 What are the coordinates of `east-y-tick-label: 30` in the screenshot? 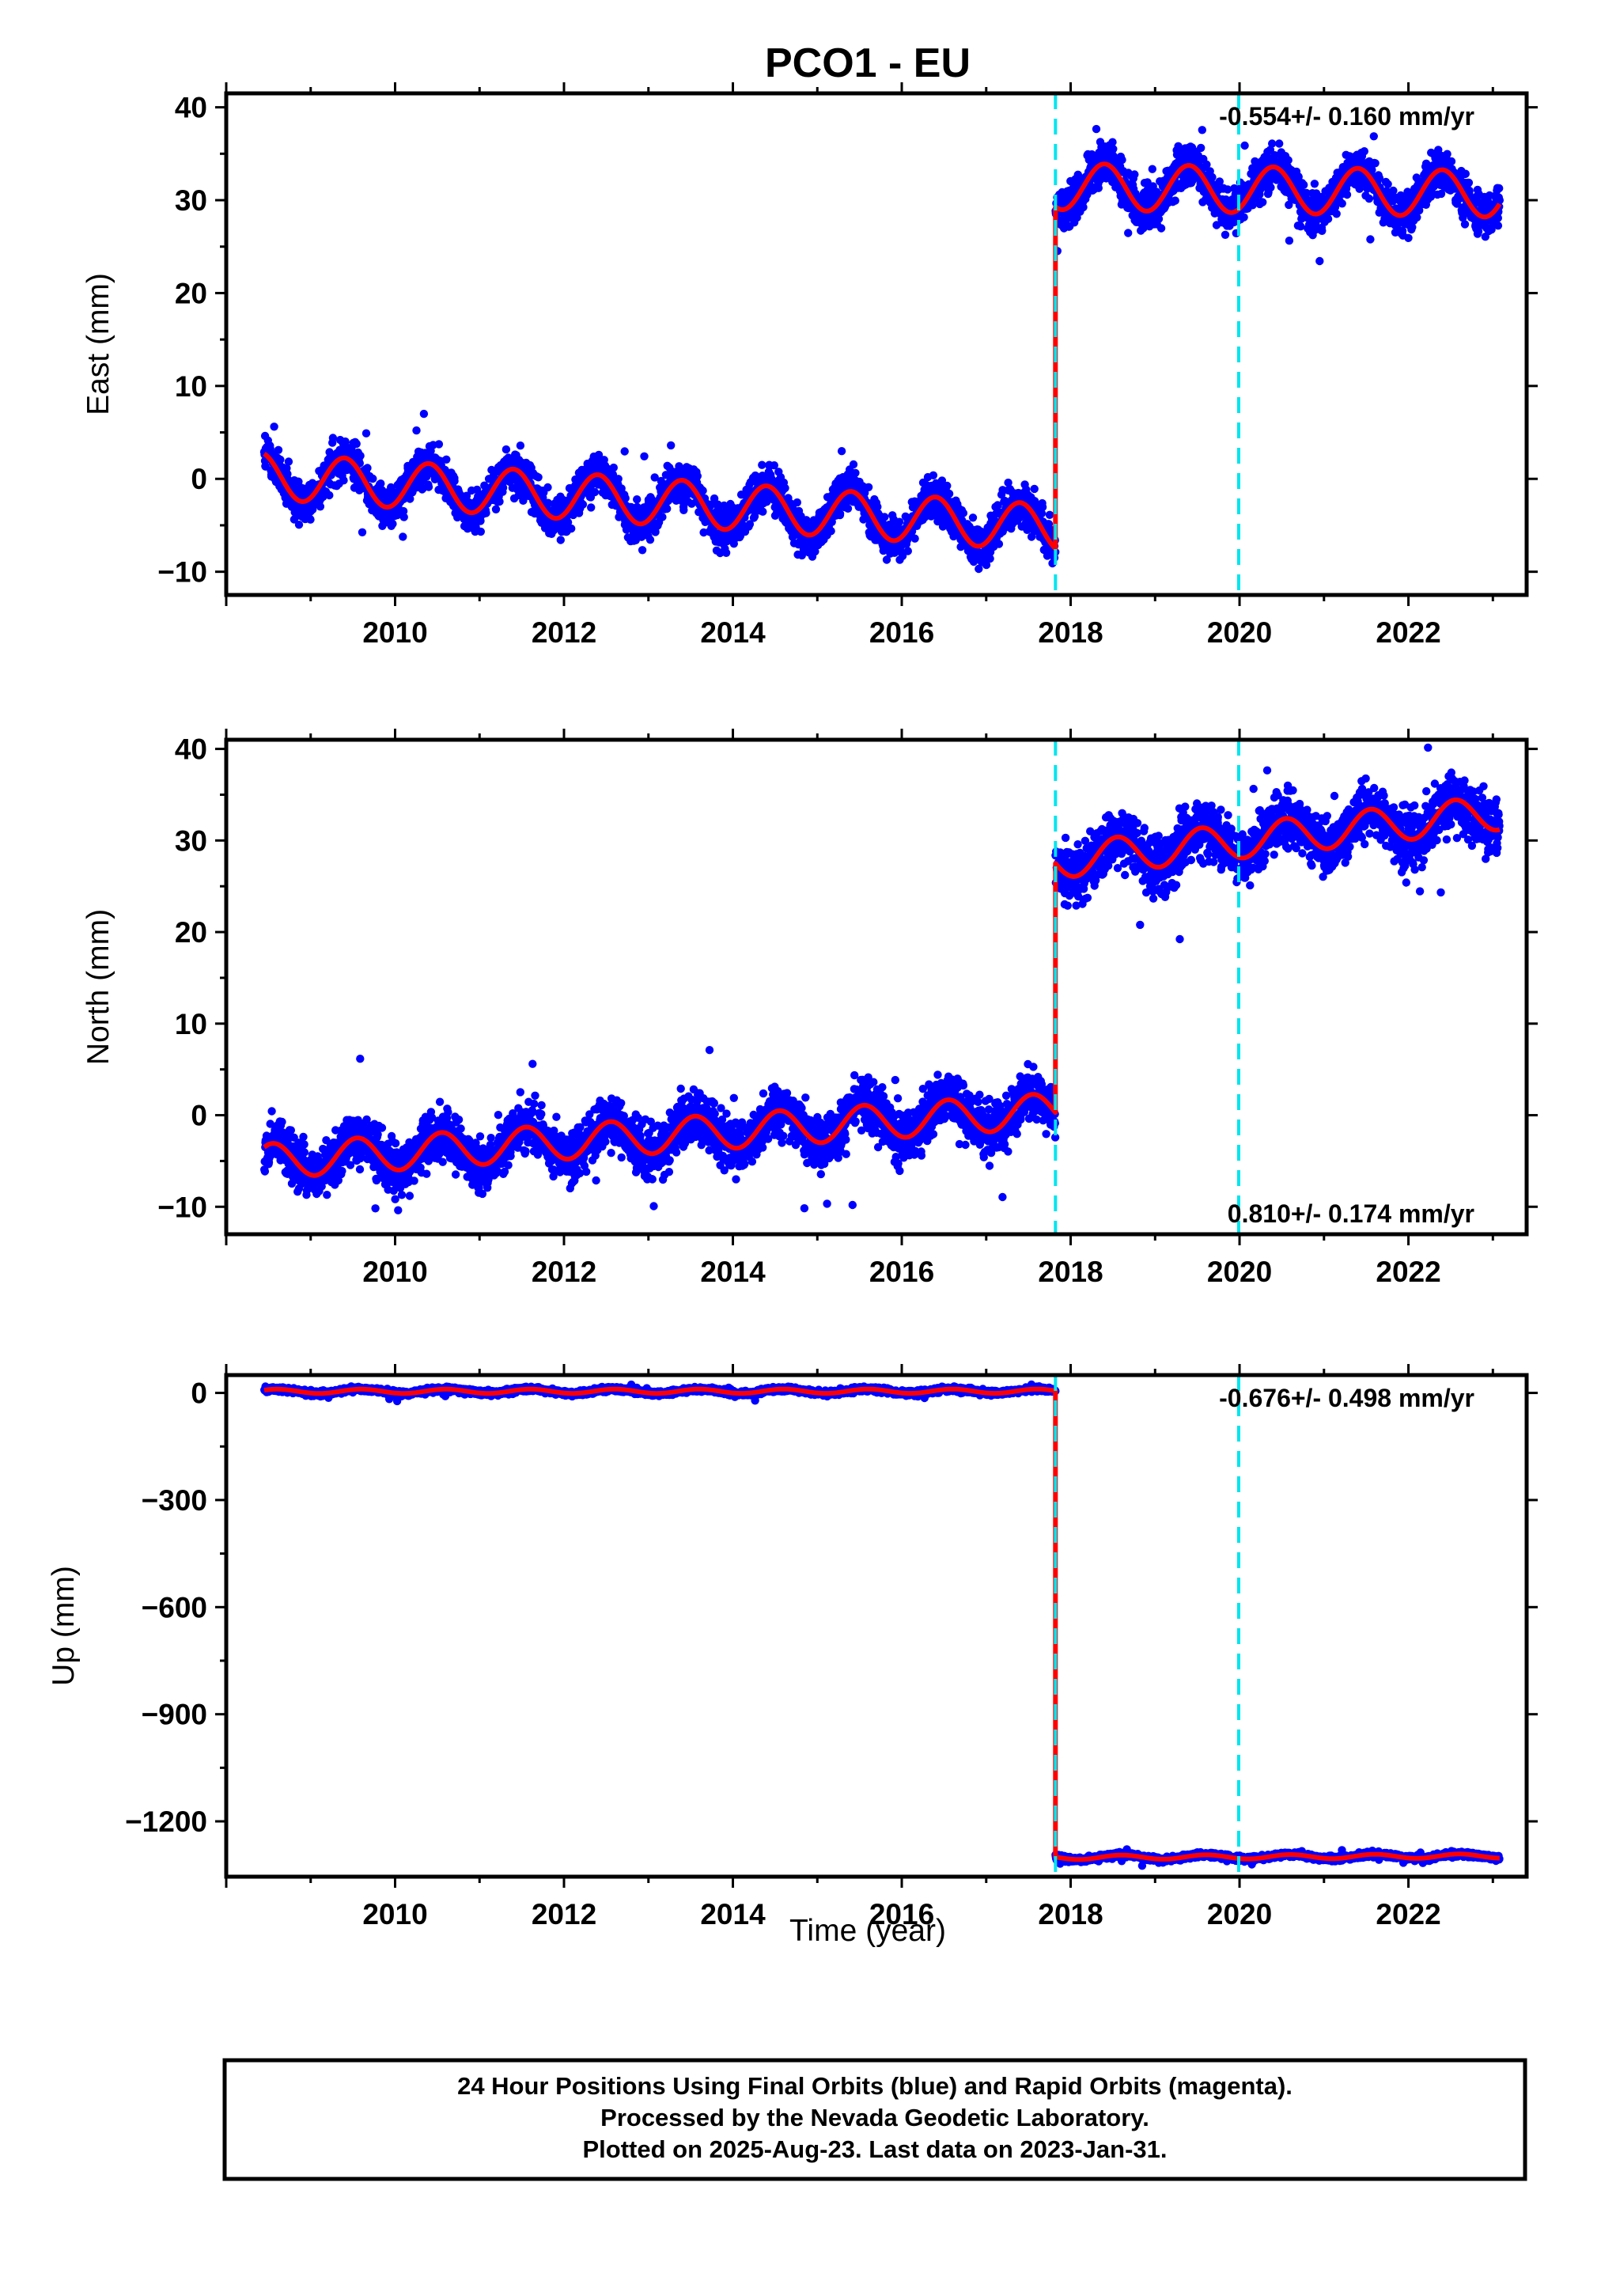 It's located at (191, 200).